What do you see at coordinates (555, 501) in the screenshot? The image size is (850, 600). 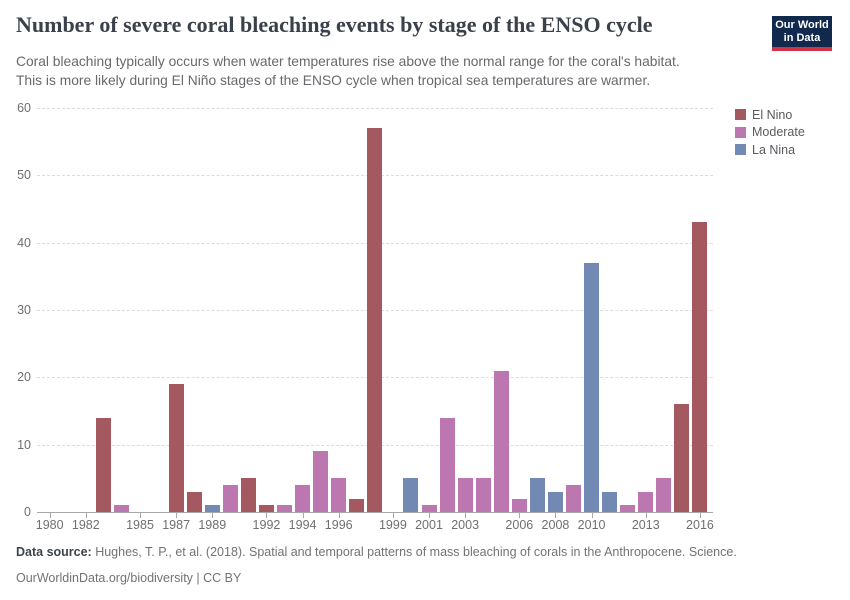 I see `bar-2008` at bounding box center [555, 501].